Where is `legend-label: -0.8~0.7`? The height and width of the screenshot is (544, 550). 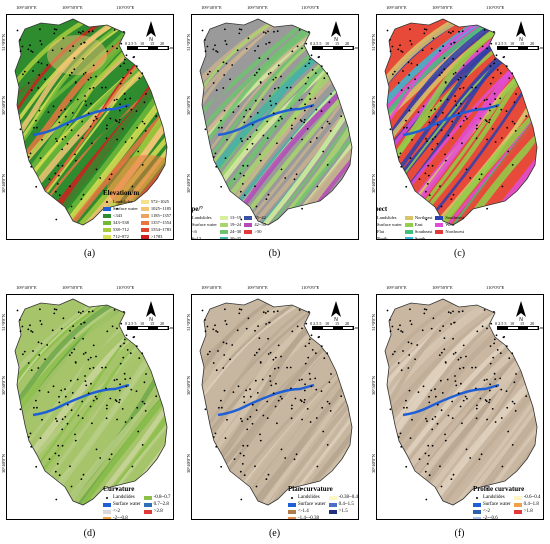
legend-label: -0.8~0.7 is located at coordinates (162, 497).